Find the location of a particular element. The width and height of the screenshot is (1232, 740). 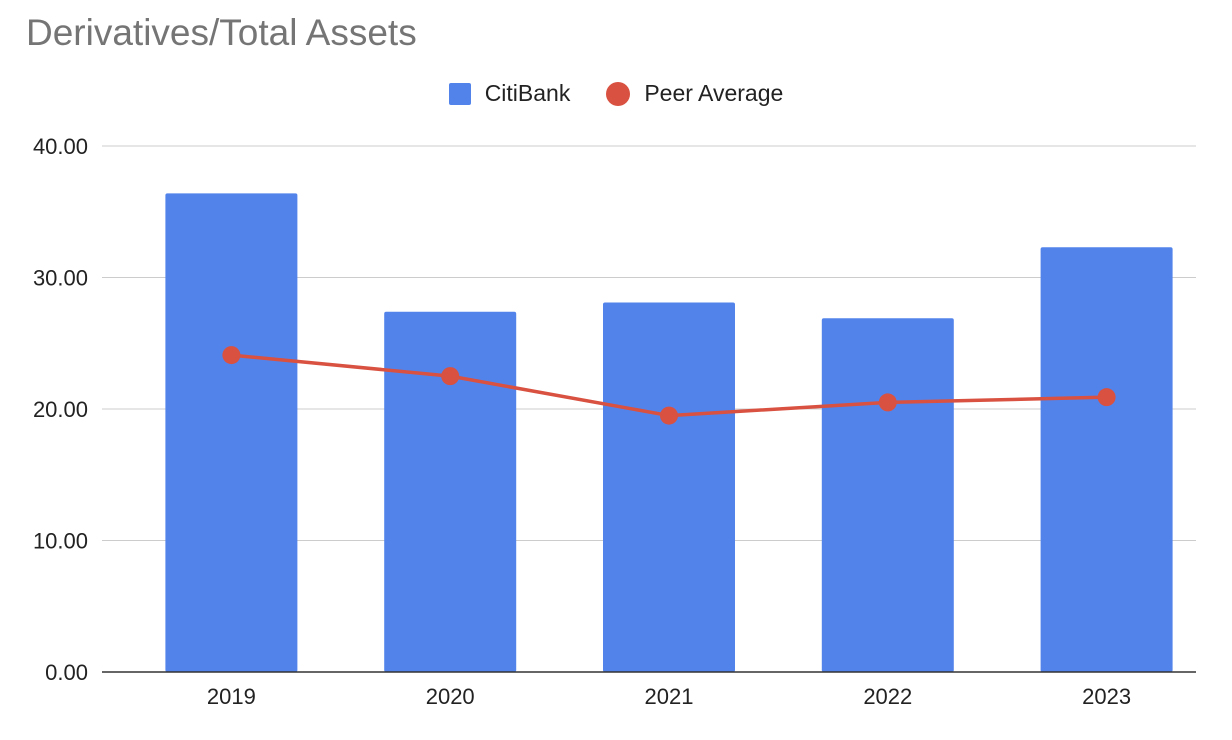

y-tick-label: 30.00 is located at coordinates (60, 278).